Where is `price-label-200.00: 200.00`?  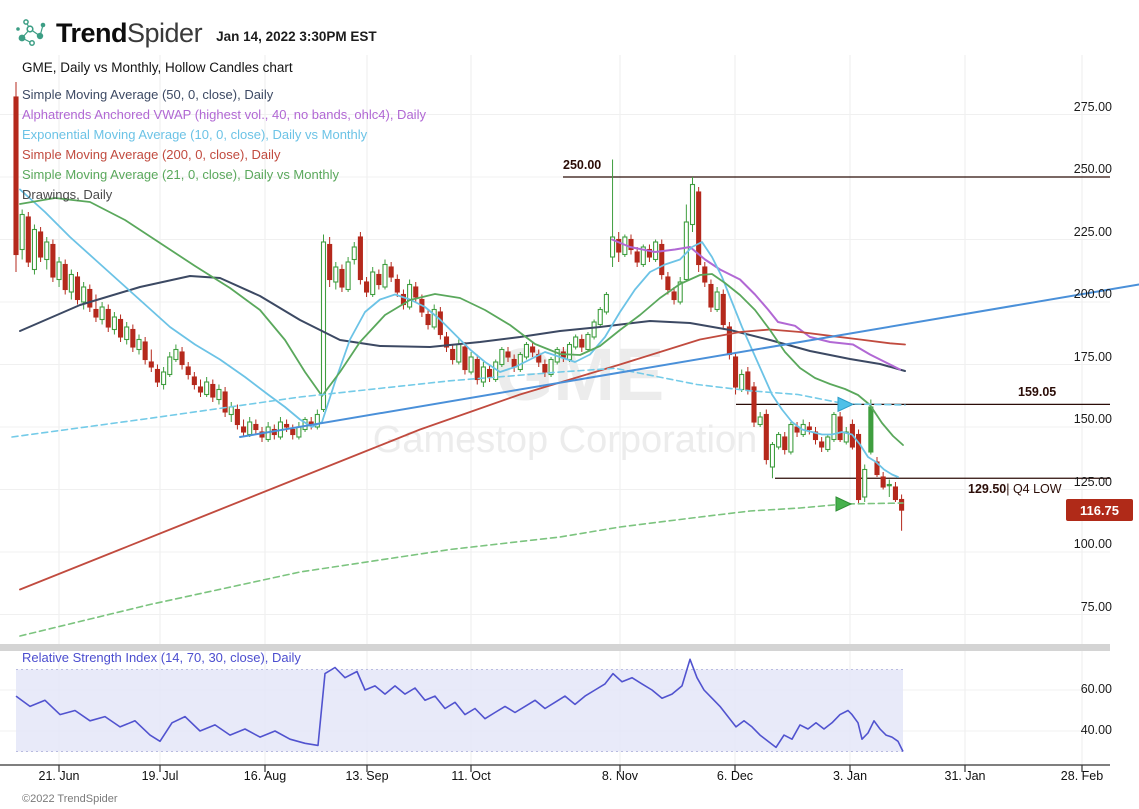
price-label-200.00: 200.00 is located at coordinates (1092, 294).